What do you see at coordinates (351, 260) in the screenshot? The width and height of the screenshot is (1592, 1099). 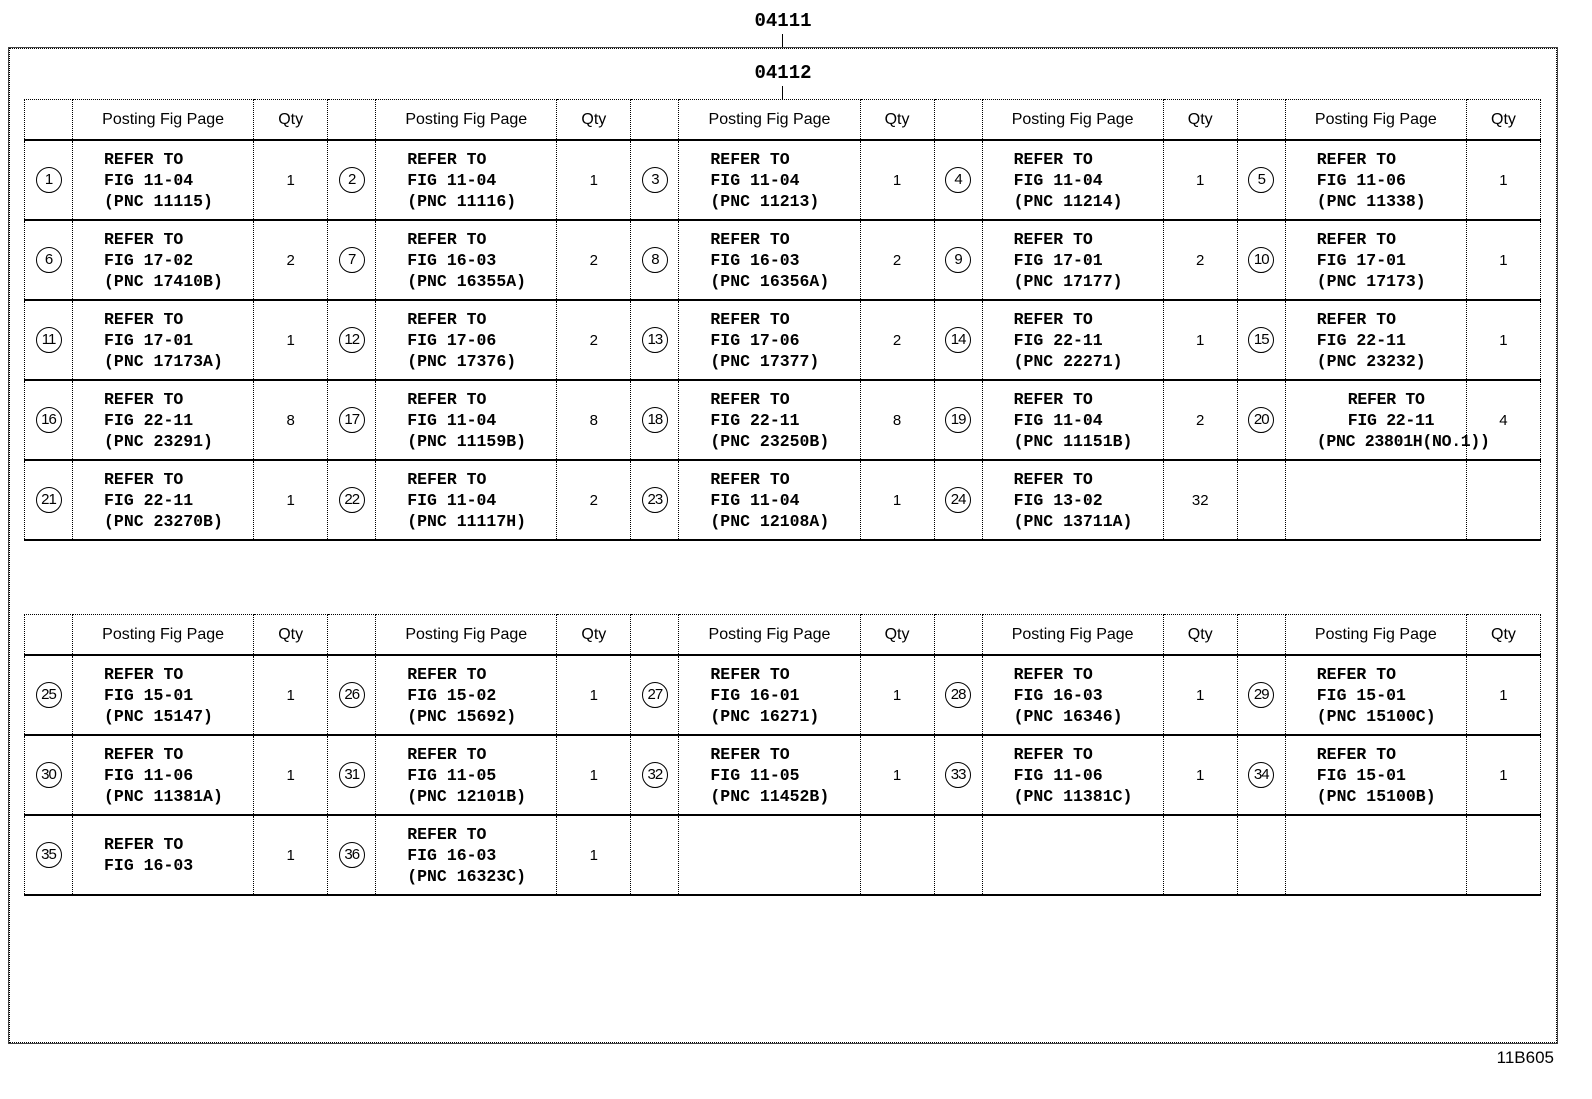 I see `callout-number: 7` at bounding box center [351, 260].